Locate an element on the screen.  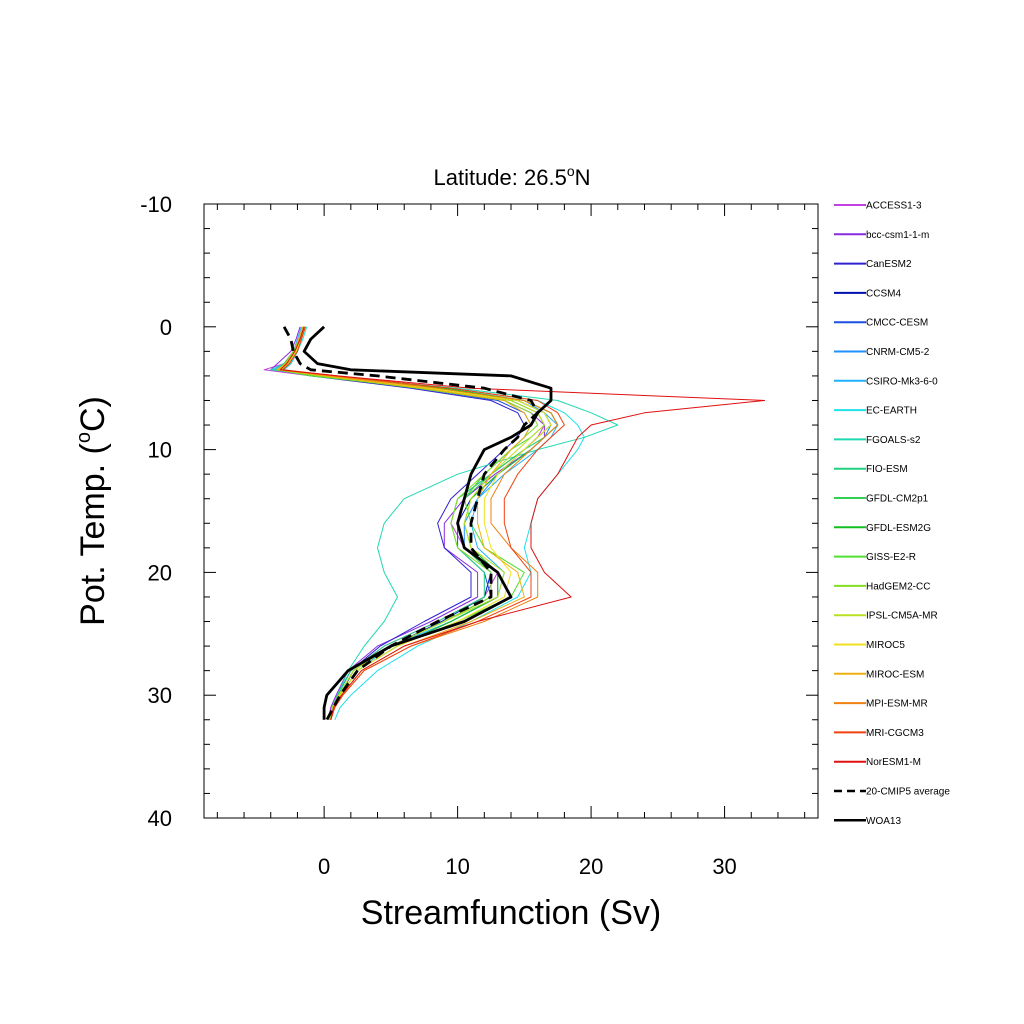
legend-label-ipsl-cm5a-mr: IPSL-CM5A-MR is located at coordinates (902, 616).